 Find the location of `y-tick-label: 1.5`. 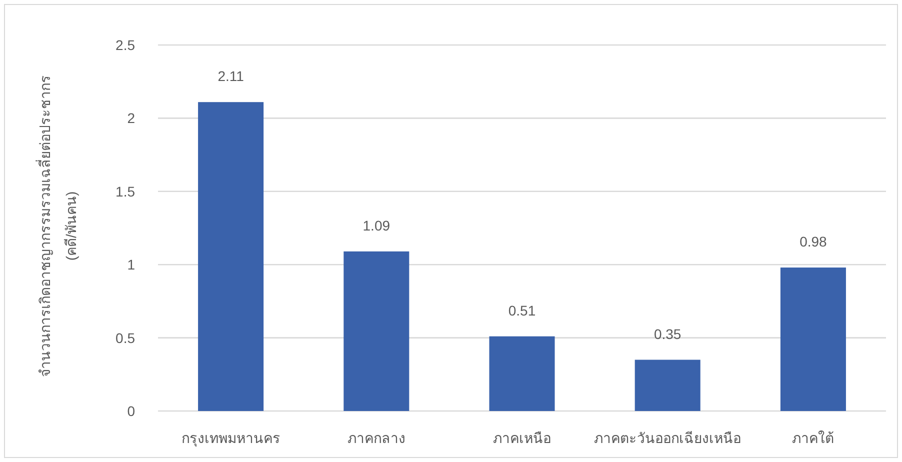

y-tick-label: 1.5 is located at coordinates (126, 191).